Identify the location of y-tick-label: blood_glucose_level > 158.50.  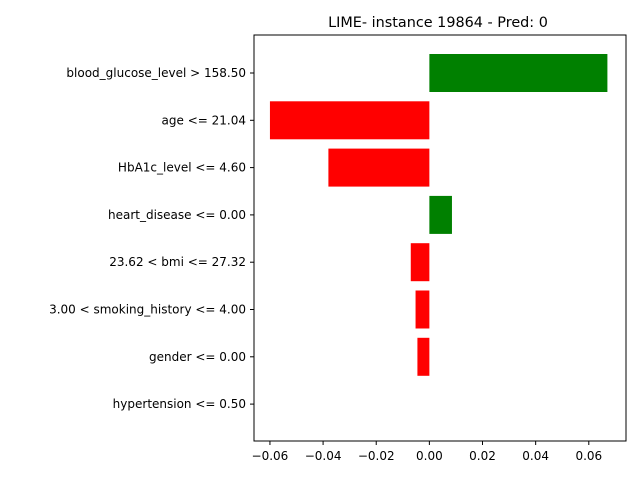
(156, 73).